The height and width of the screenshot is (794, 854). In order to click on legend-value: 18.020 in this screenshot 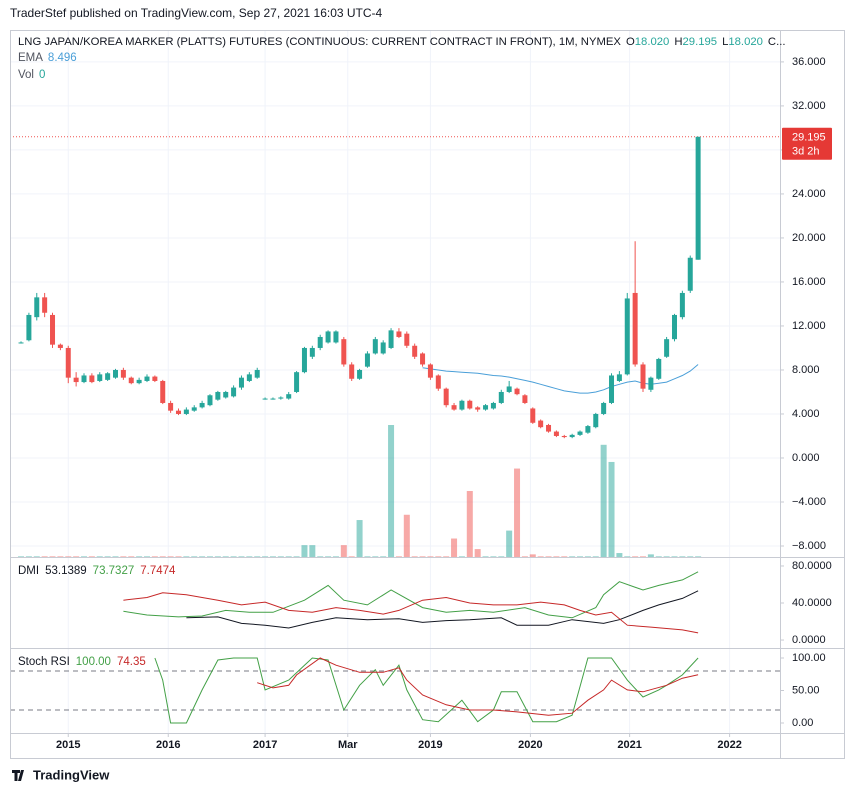, I will do `click(652, 42)`.